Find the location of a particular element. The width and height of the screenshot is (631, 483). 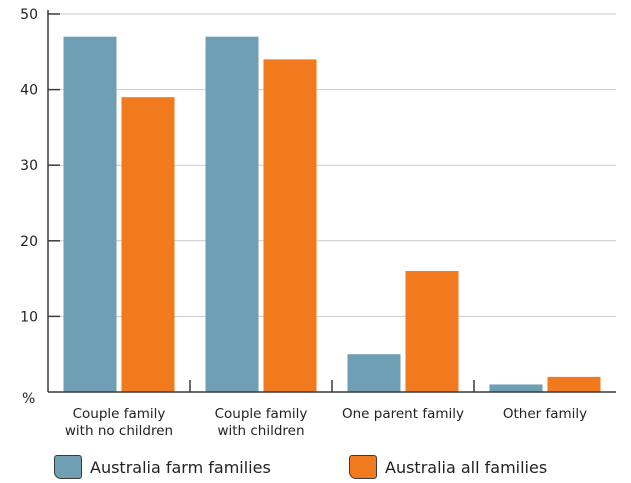

x-tick-label: with children is located at coordinates (260, 431).